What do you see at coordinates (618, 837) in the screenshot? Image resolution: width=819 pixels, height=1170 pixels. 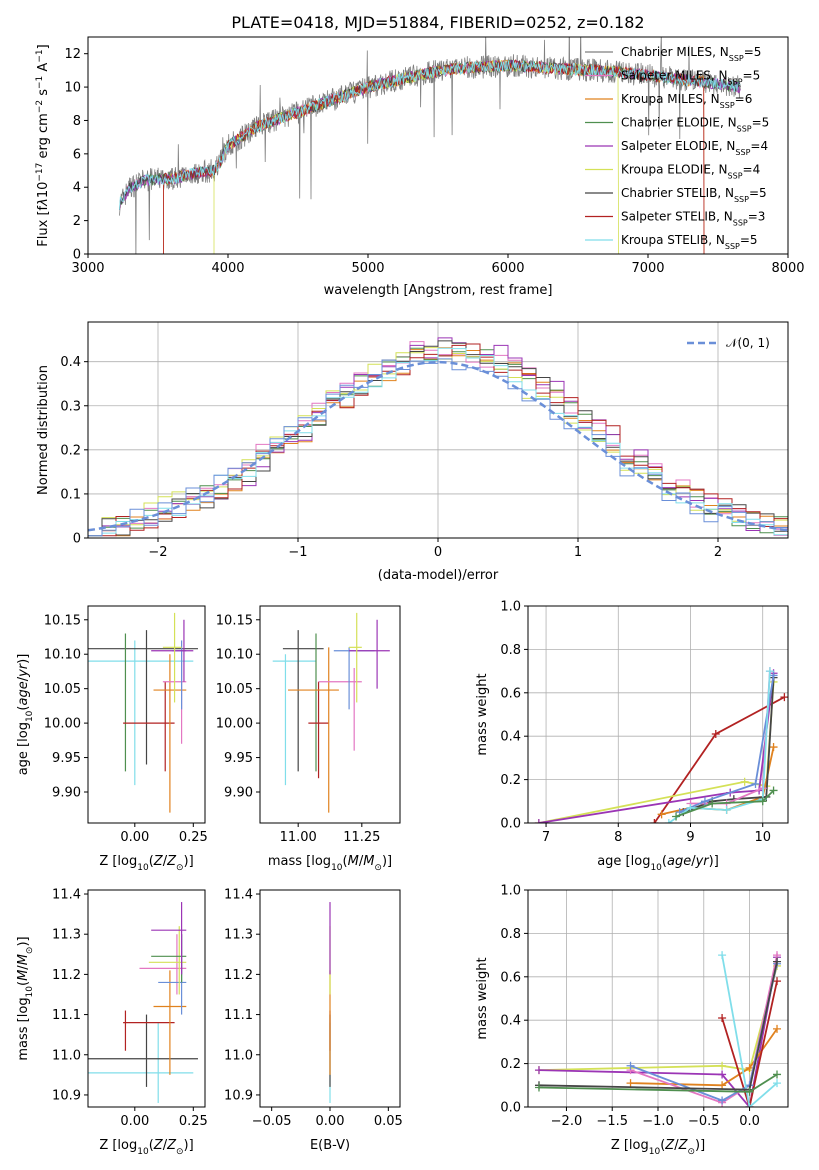 I see `x-tick-label: 8` at bounding box center [618, 837].